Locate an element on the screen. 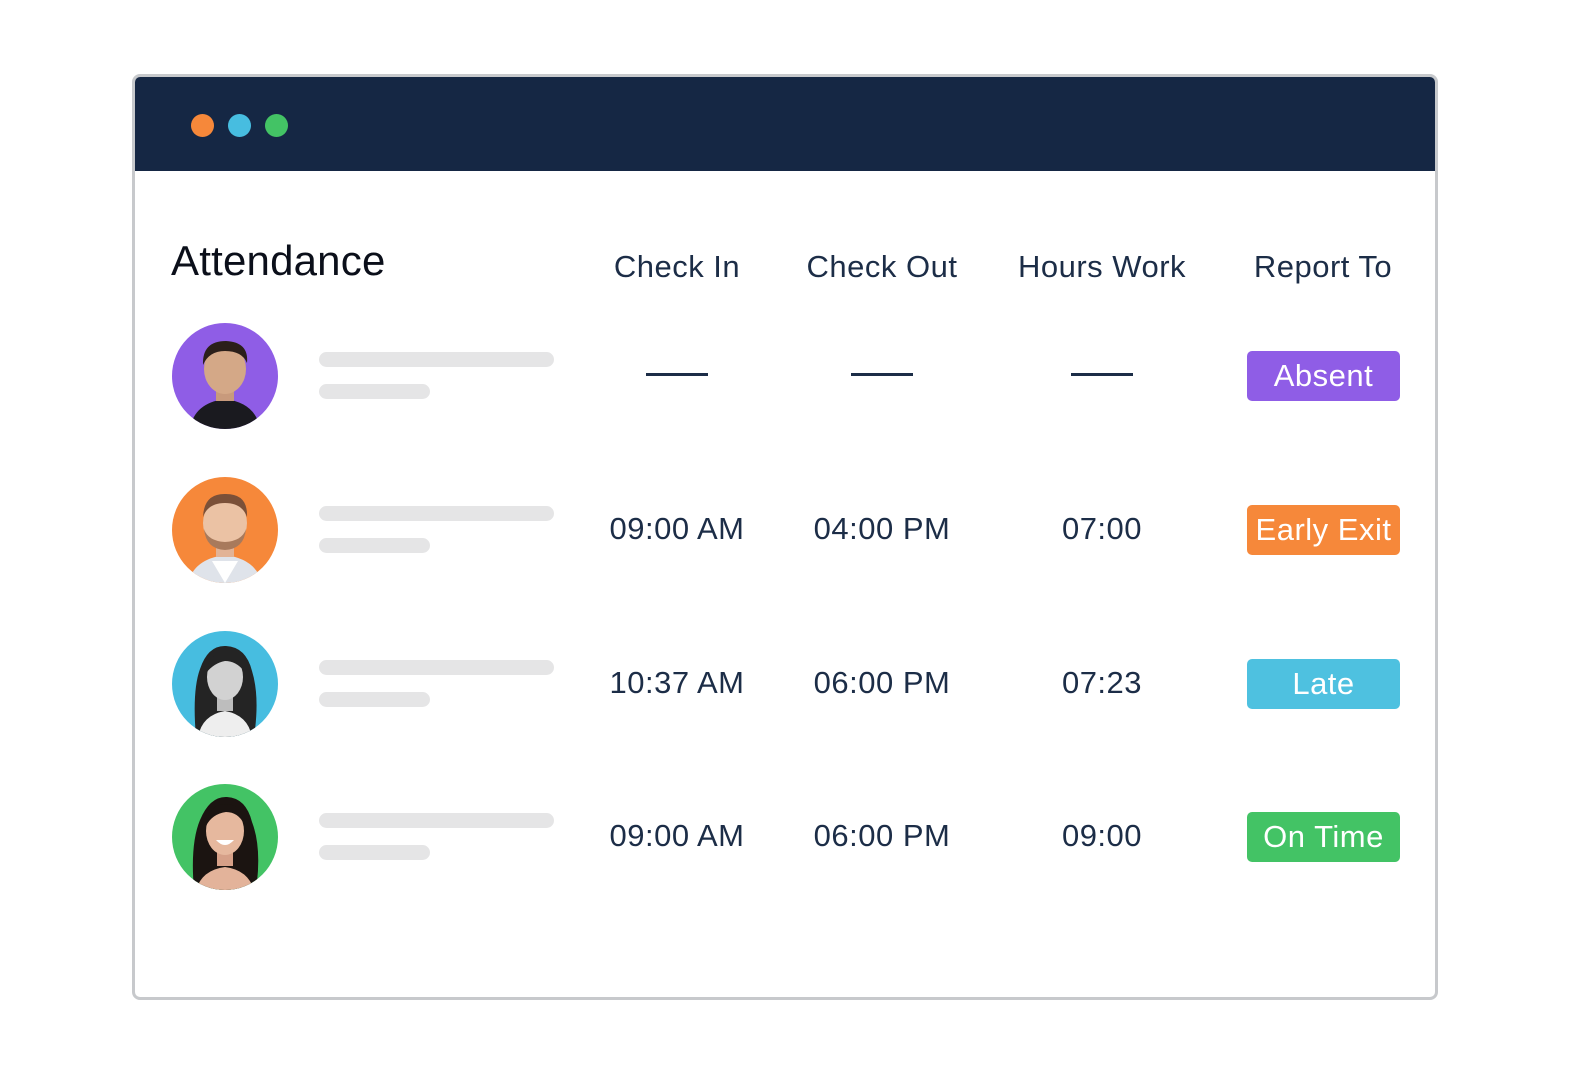 Image resolution: width=1577 pixels, height=1079 pixels. hours-worked: 07:00 is located at coordinates (1102, 528).